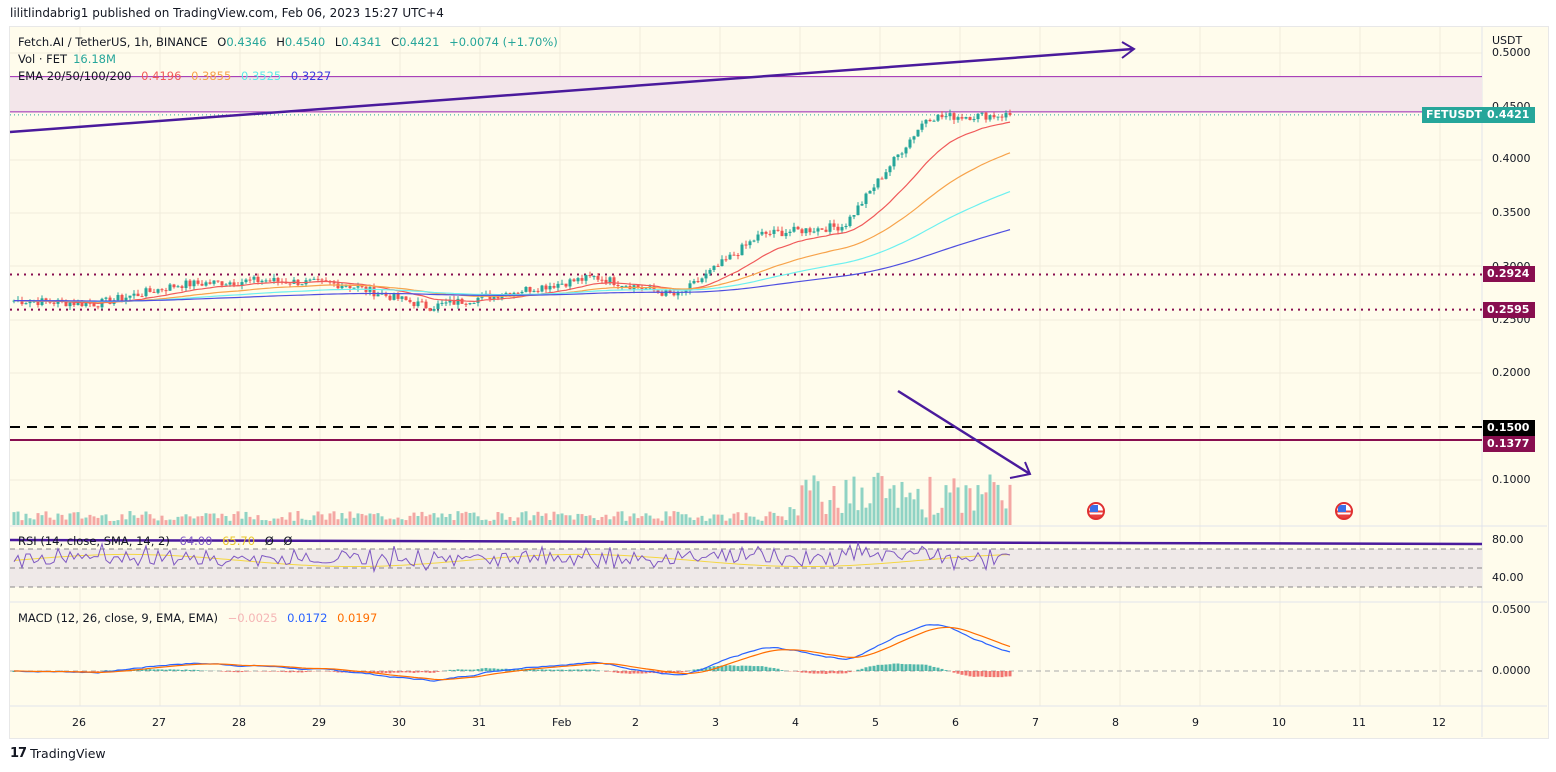 The image size is (1556, 772). I want to click on macd-hist-value: −0.0025, so click(252, 618).